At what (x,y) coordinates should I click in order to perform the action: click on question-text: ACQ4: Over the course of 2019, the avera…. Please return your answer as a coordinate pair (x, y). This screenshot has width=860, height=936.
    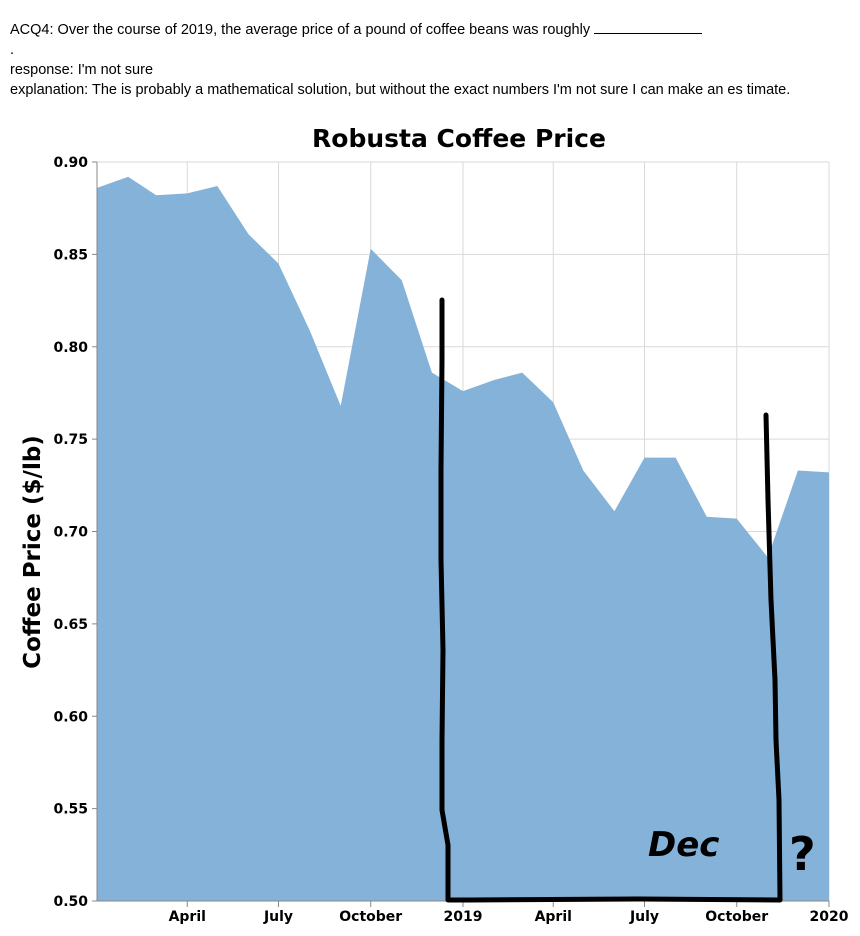
    Looking at the image, I should click on (300, 30).